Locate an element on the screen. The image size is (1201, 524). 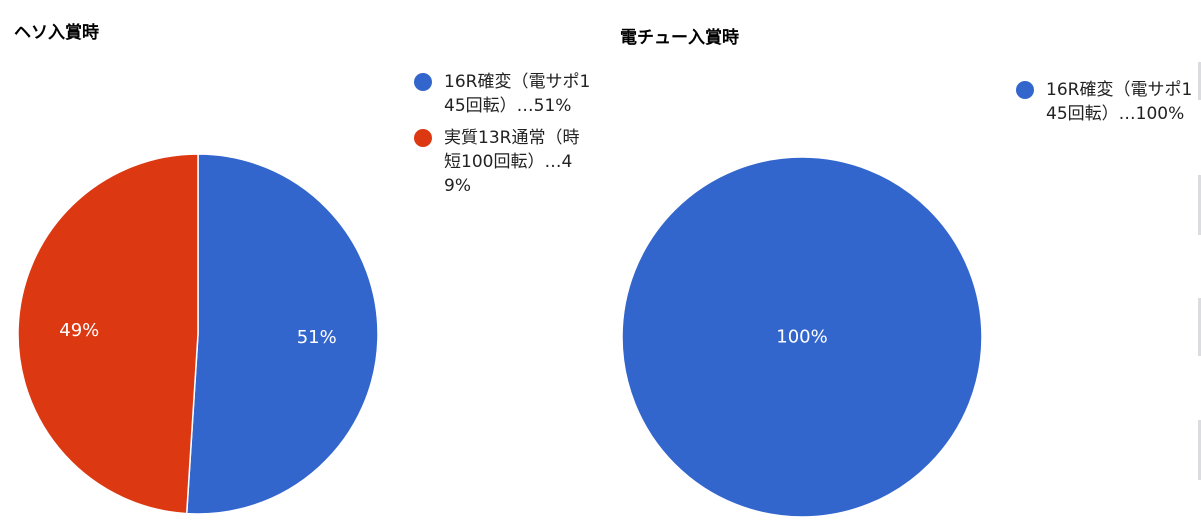
slice-value-label: 100% is located at coordinates (801, 337).